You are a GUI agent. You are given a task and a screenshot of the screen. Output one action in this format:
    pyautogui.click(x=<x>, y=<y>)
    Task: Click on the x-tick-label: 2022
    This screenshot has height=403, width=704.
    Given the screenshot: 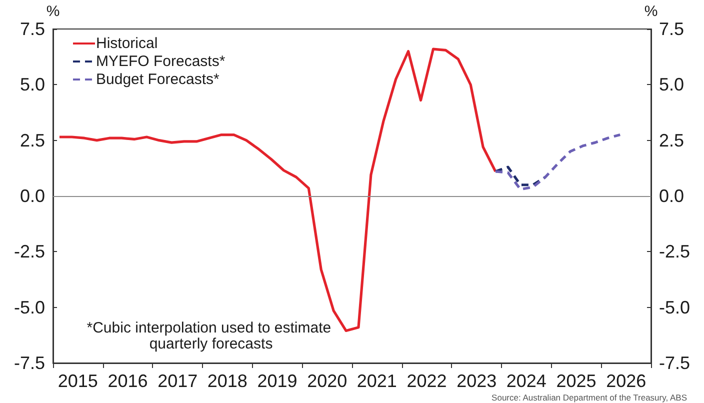 What is the action you would take?
    pyautogui.click(x=426, y=381)
    